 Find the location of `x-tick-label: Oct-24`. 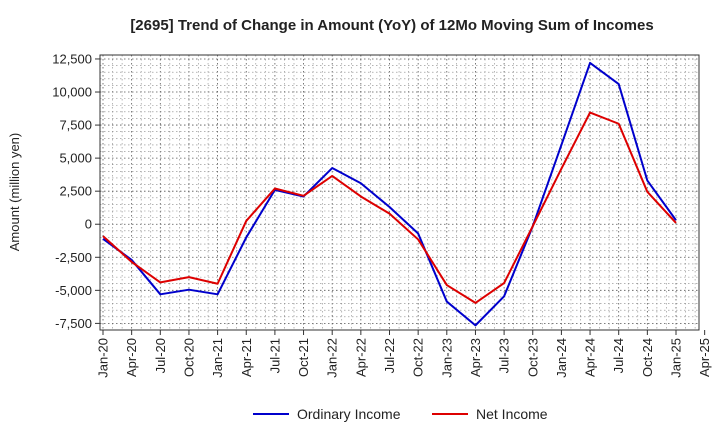

x-tick-label: Oct-24 is located at coordinates (647, 357).